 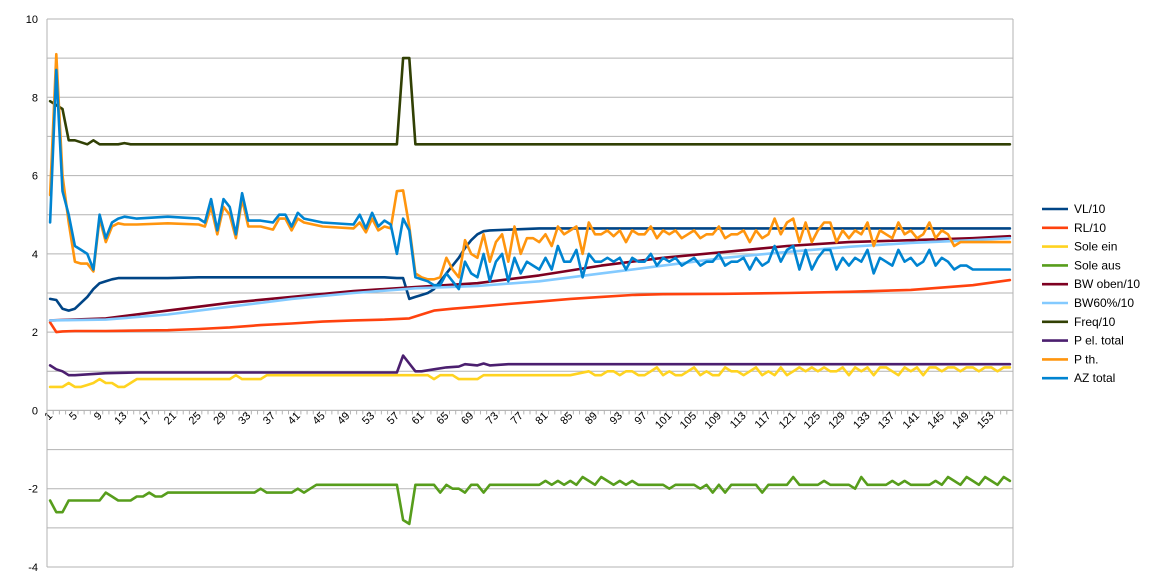 What do you see at coordinates (1095, 247) in the screenshot?
I see `legend-label: Sole ein` at bounding box center [1095, 247].